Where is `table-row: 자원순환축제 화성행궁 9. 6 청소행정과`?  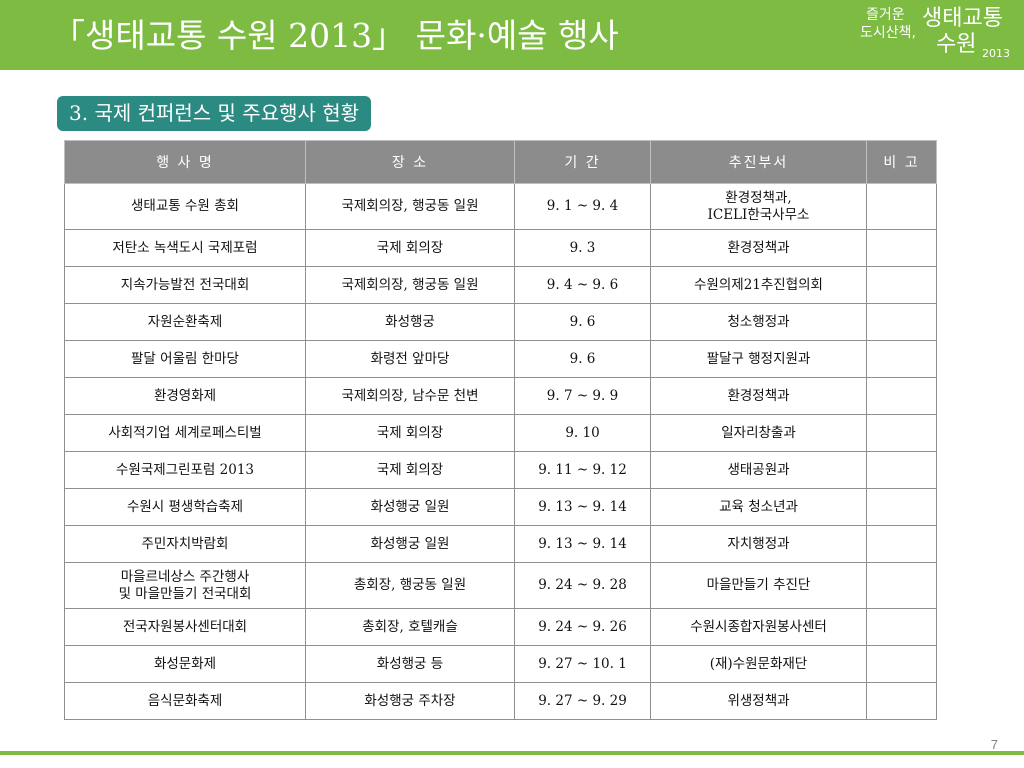 table-row: 자원순환축제 화성행궁 9. 6 청소행정과 is located at coordinates (500, 322).